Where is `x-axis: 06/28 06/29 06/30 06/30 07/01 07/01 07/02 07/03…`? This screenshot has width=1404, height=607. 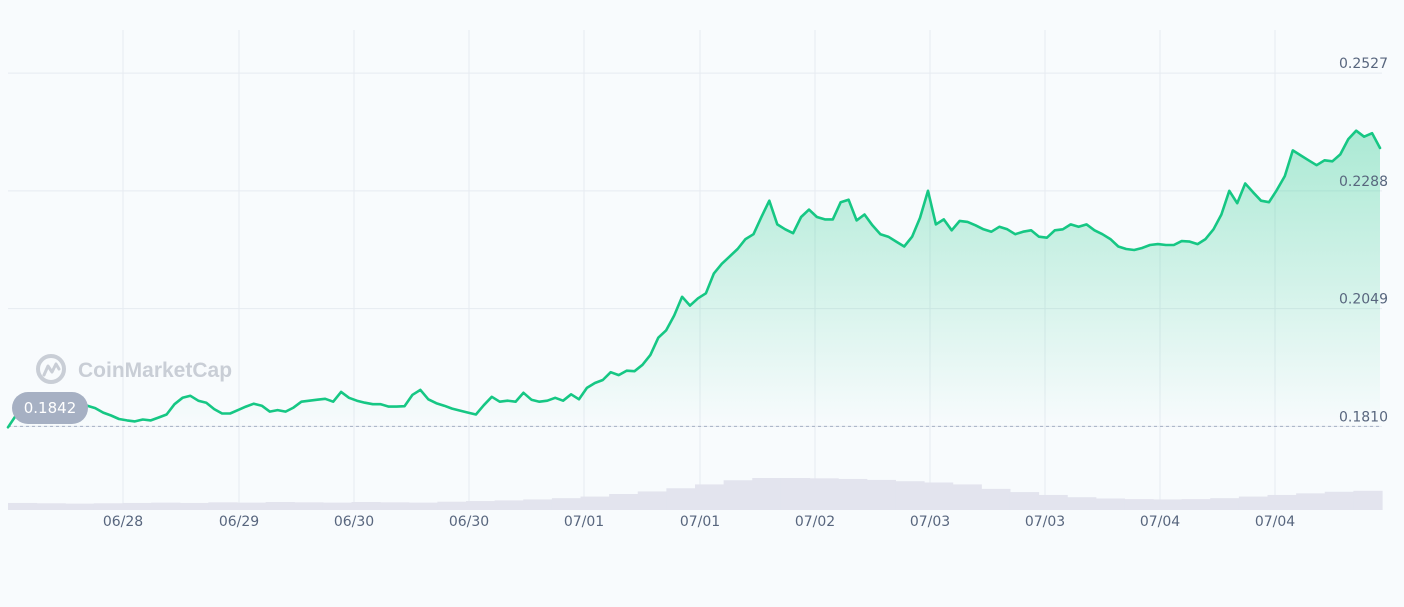 x-axis: 06/28 06/29 06/30 06/30 07/01 07/01 07/02 07/03… is located at coordinates (699, 522).